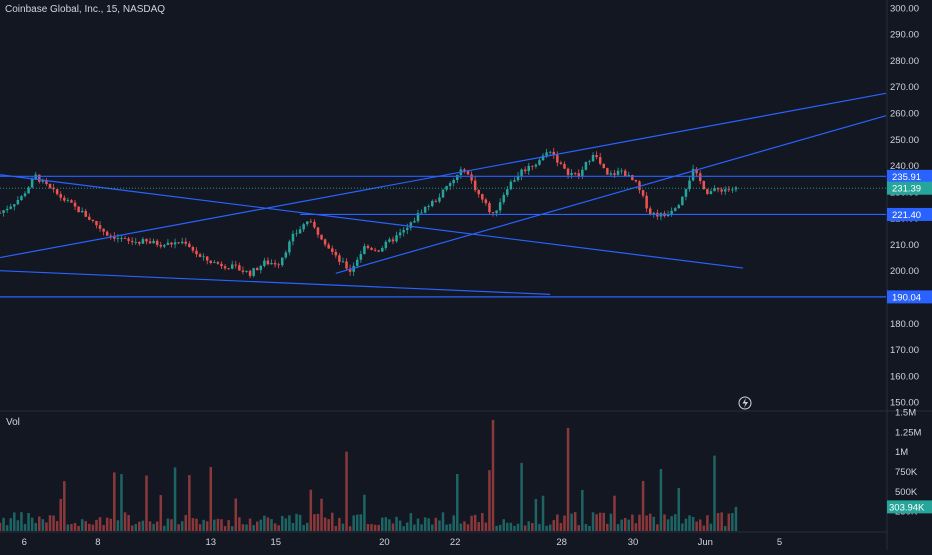 The height and width of the screenshot is (555, 932). I want to click on price-tick-label: 210.00, so click(904, 245).